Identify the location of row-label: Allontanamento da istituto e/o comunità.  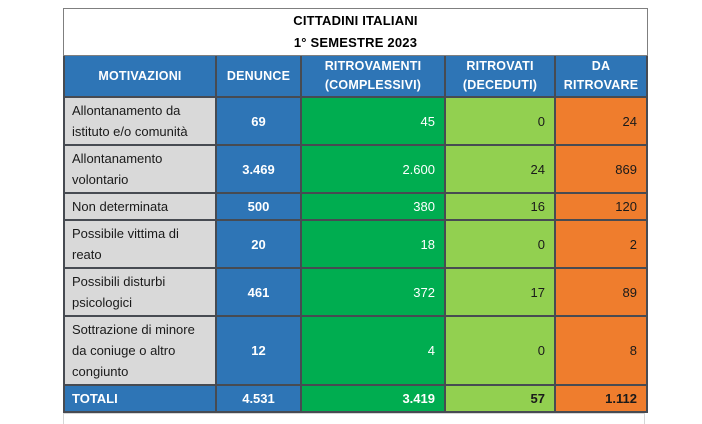
(140, 121).